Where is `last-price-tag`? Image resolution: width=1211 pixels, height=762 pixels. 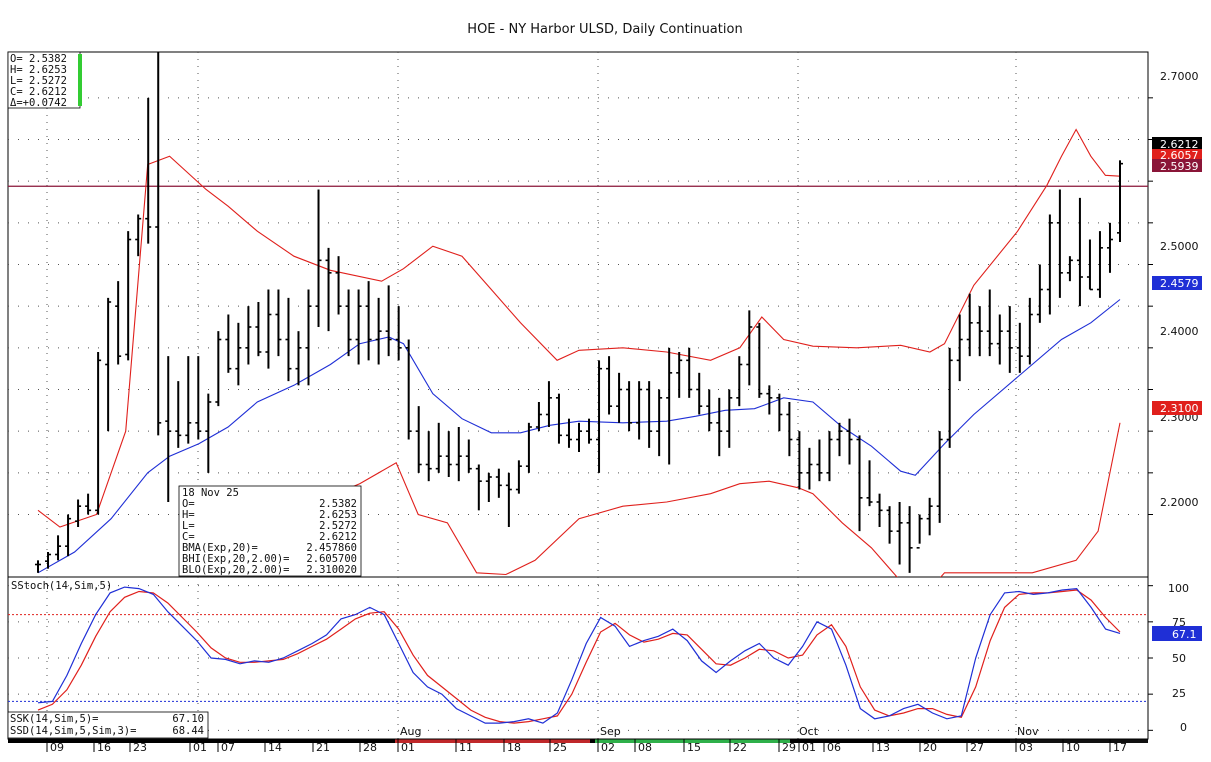 last-price-tag is located at coordinates (1177, 144).